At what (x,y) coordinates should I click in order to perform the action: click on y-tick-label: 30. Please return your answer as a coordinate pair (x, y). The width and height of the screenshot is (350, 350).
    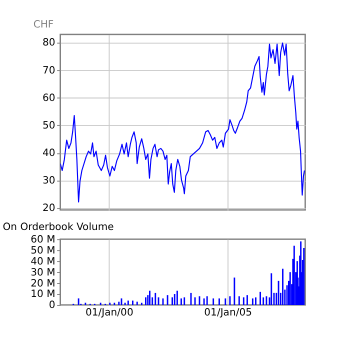
    Looking at the image, I should click on (49, 181).